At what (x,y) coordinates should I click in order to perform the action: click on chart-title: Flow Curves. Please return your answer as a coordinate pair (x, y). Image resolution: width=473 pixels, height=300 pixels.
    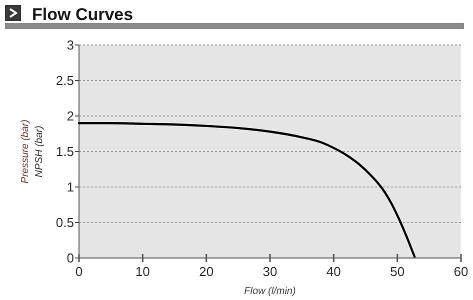
    Looking at the image, I should click on (83, 14).